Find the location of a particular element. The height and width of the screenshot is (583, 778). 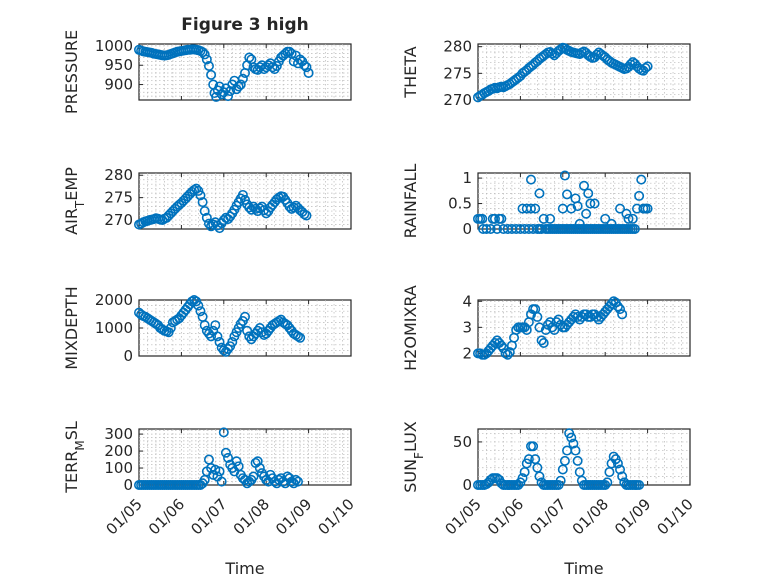

y-tick-label: 2 is located at coordinates (467, 353).